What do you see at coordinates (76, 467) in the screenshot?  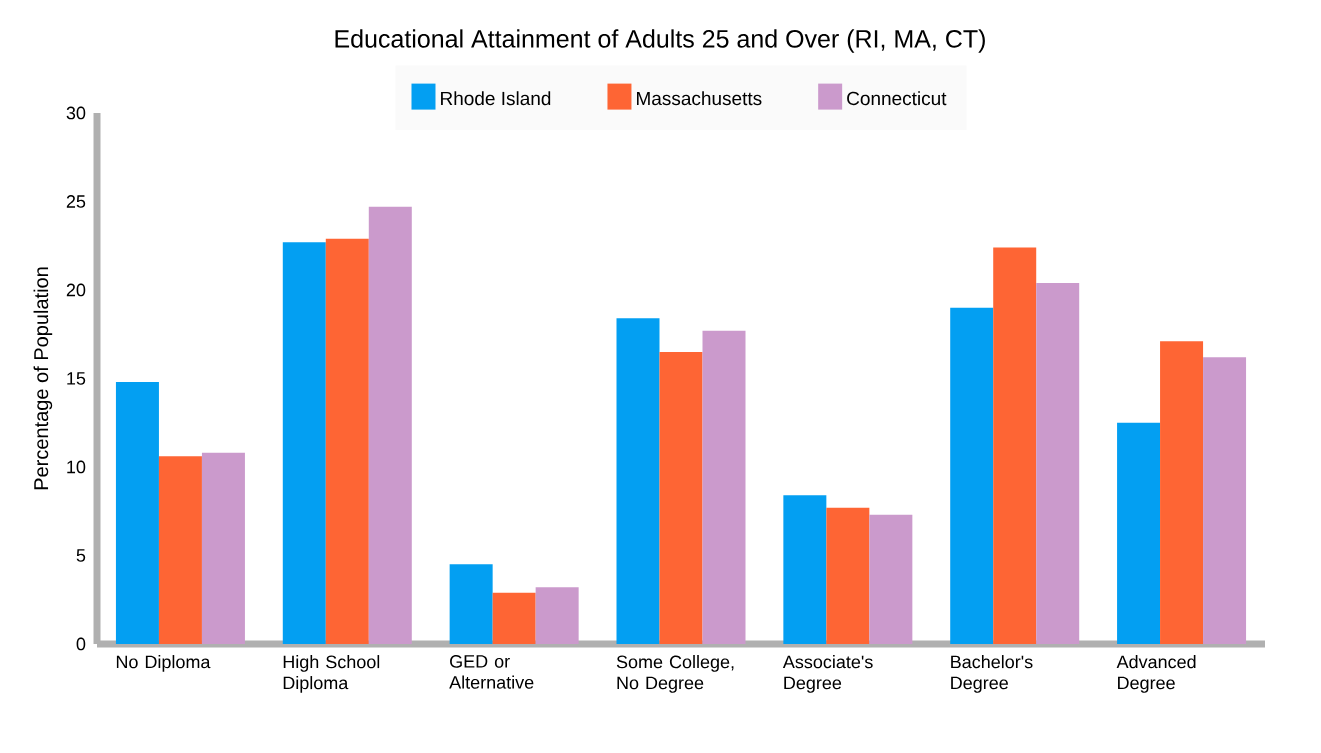 I see `y-tick-label: 10` at bounding box center [76, 467].